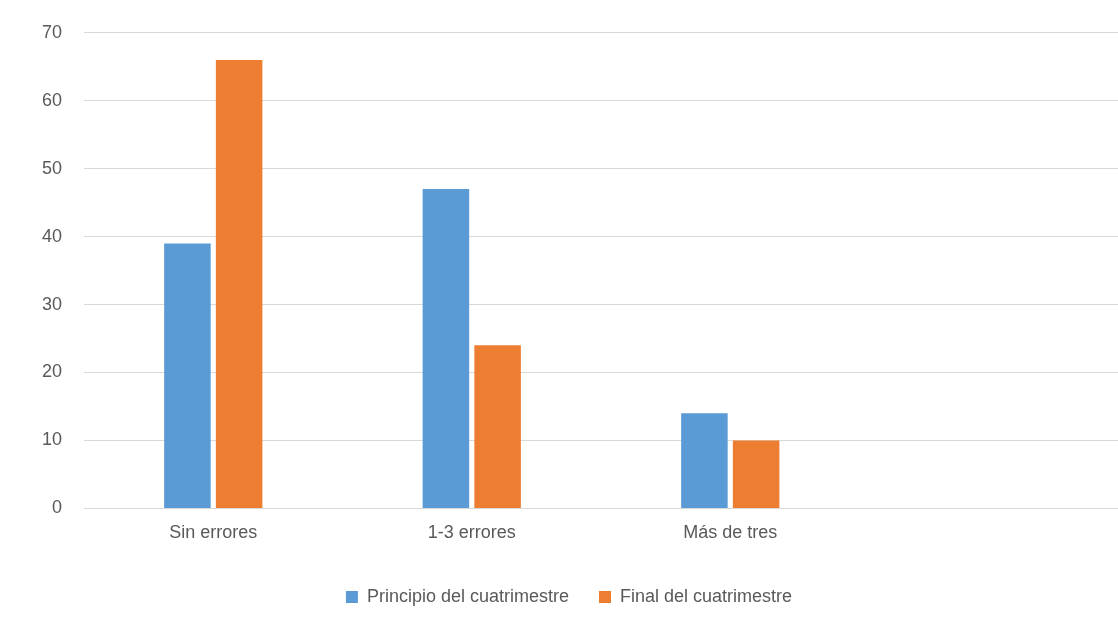 This screenshot has height=626, width=1118. Describe the element at coordinates (468, 595) in the screenshot. I see `legend-label: Principio del cuatrimestre` at that location.